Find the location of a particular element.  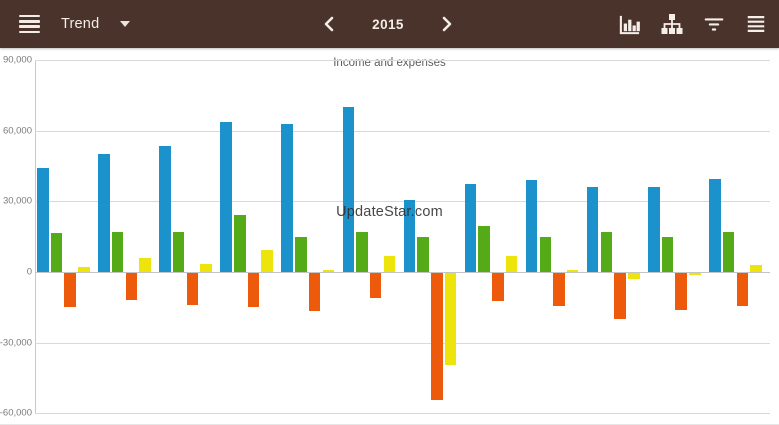

chevron-right-icon is located at coordinates (447, 24).